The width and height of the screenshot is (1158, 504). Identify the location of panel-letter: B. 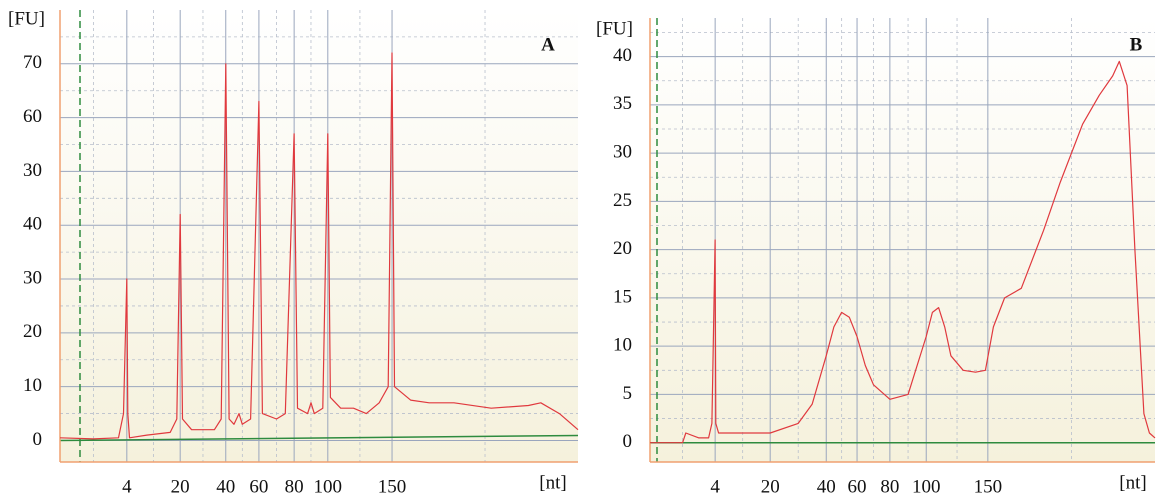
(1136, 44).